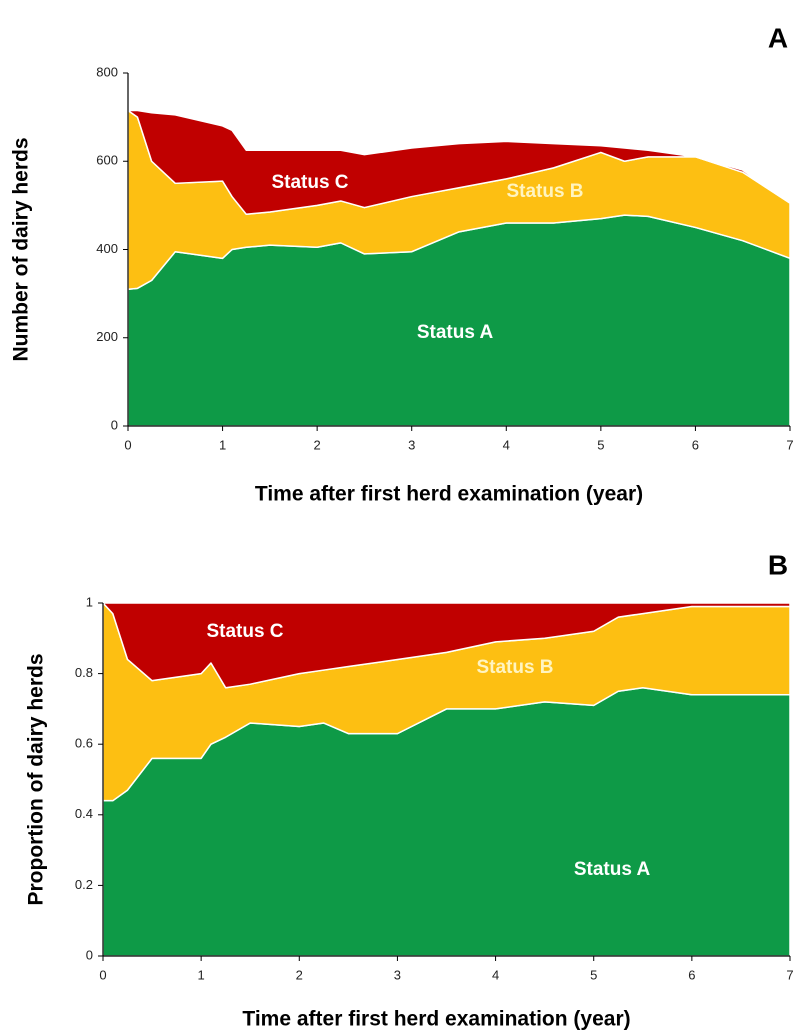 The height and width of the screenshot is (1034, 795). What do you see at coordinates (107, 160) in the screenshot?
I see `y-tick-label: 600` at bounding box center [107, 160].